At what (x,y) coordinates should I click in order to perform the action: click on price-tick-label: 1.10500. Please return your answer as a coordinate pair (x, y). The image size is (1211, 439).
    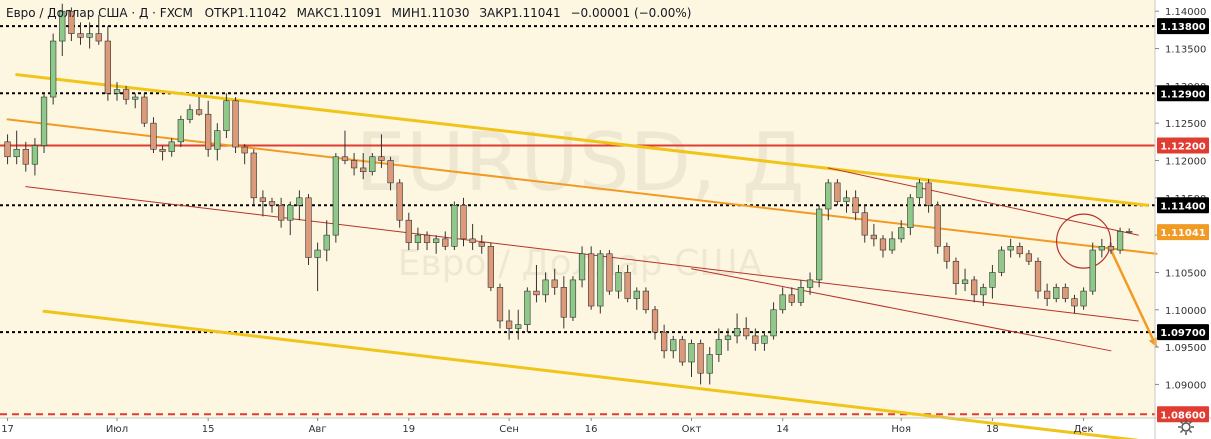
    Looking at the image, I should click on (1185, 273).